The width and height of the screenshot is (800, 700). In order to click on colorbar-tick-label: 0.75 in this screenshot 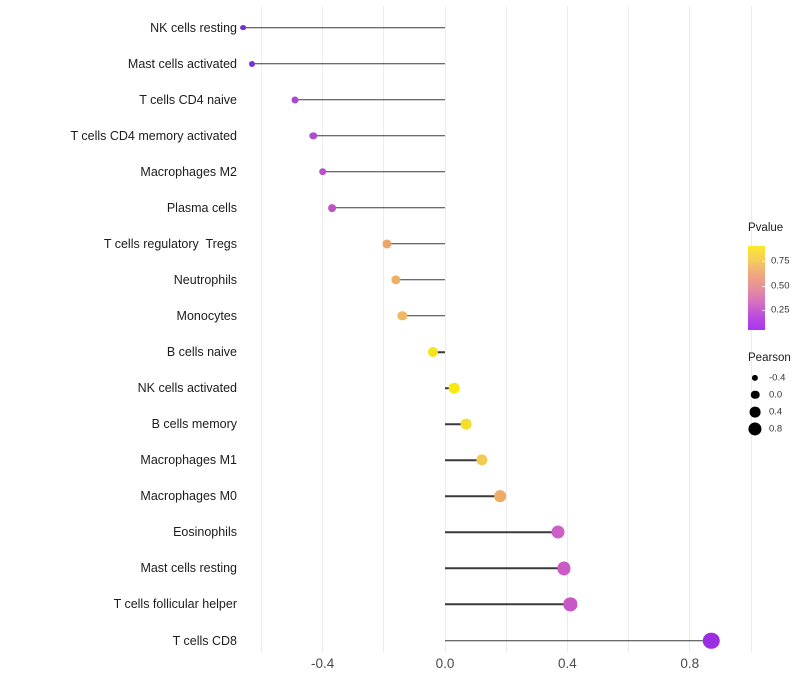, I will do `click(780, 261)`.